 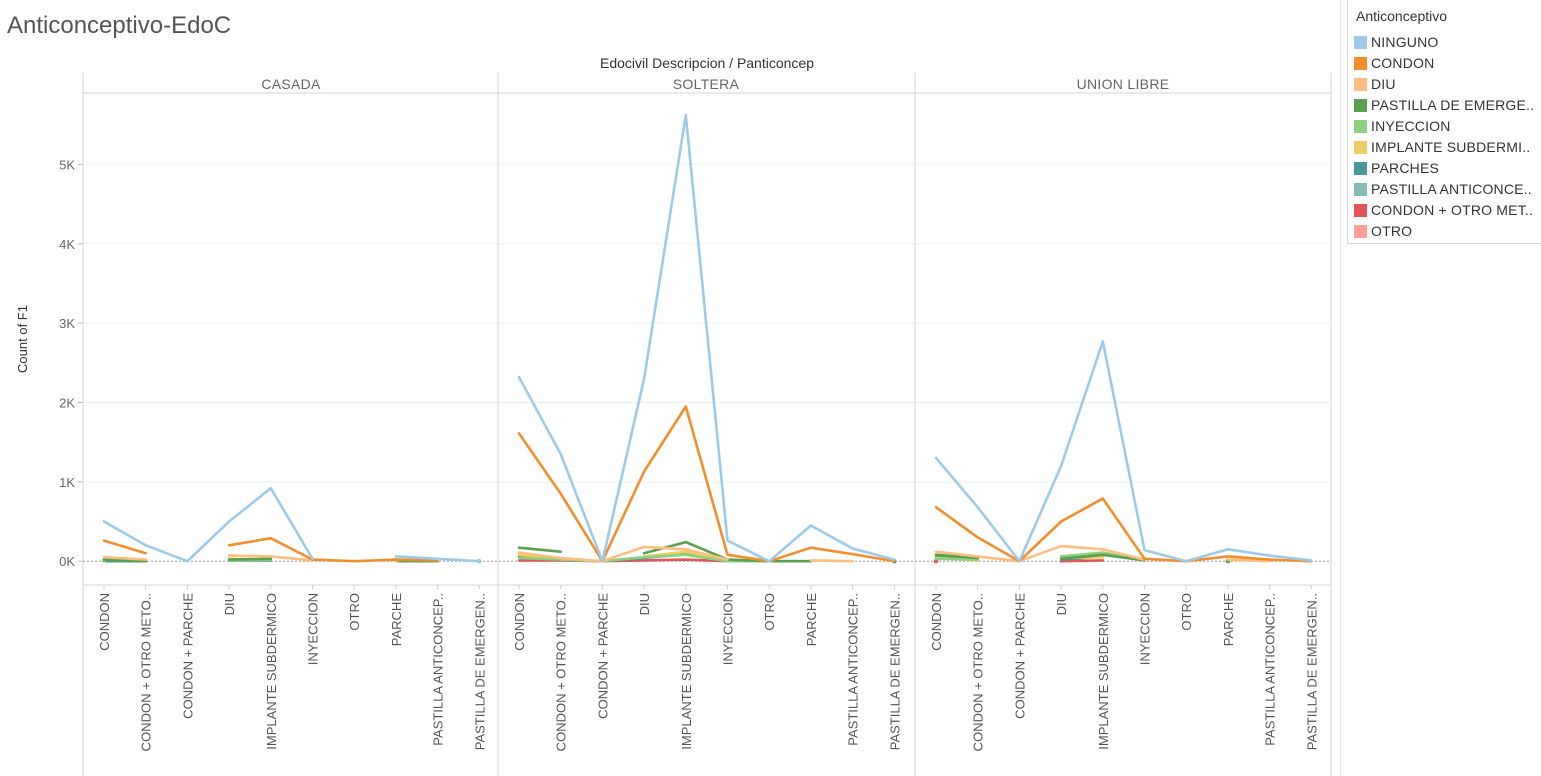 What do you see at coordinates (291, 84) in the screenshot?
I see `panel-label-casada: CASADA` at bounding box center [291, 84].